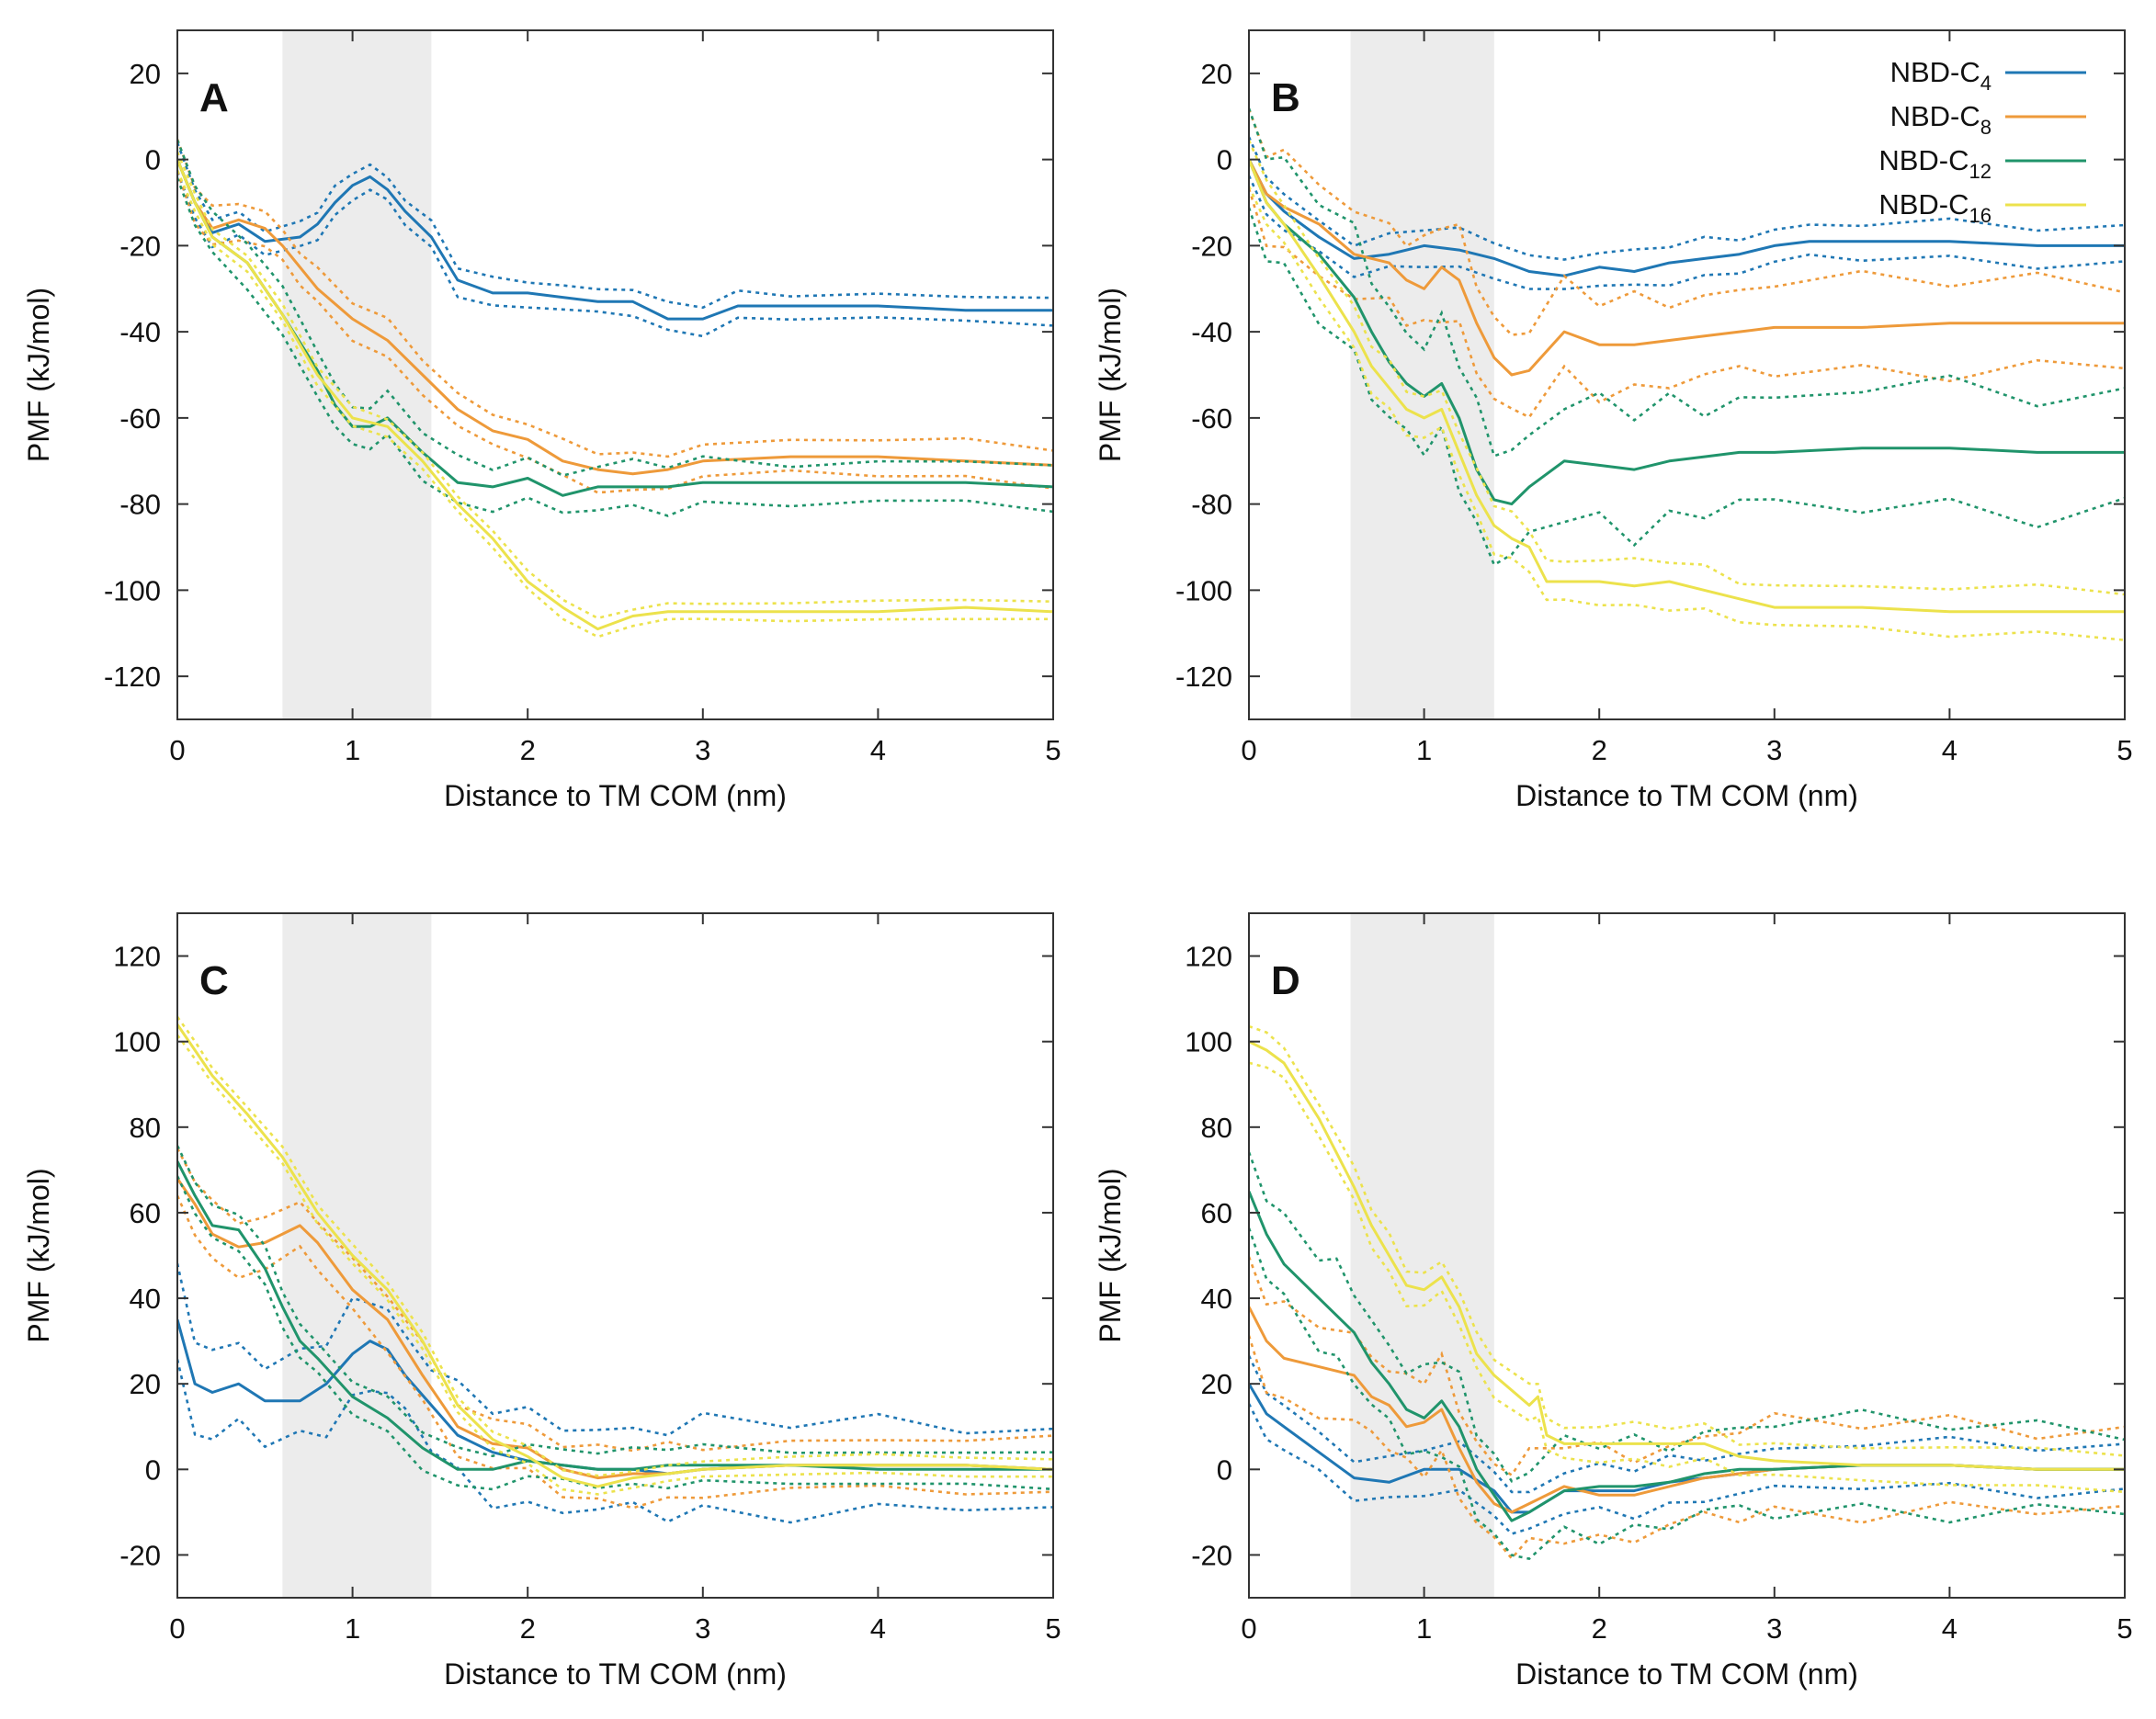  What do you see at coordinates (1285, 980) in the screenshot?
I see `panel-label: D` at bounding box center [1285, 980].